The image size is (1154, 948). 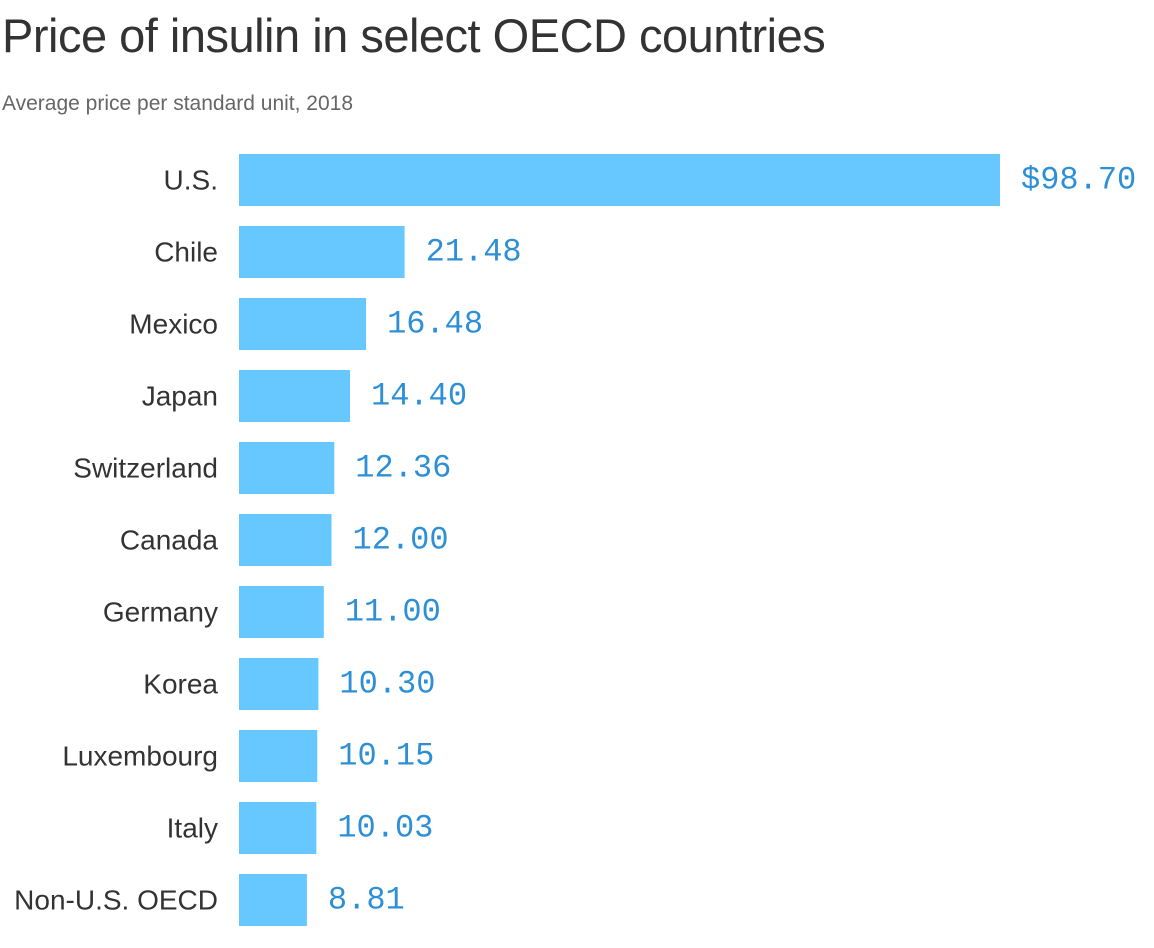 What do you see at coordinates (287, 468) in the screenshot?
I see `bar-switzerland` at bounding box center [287, 468].